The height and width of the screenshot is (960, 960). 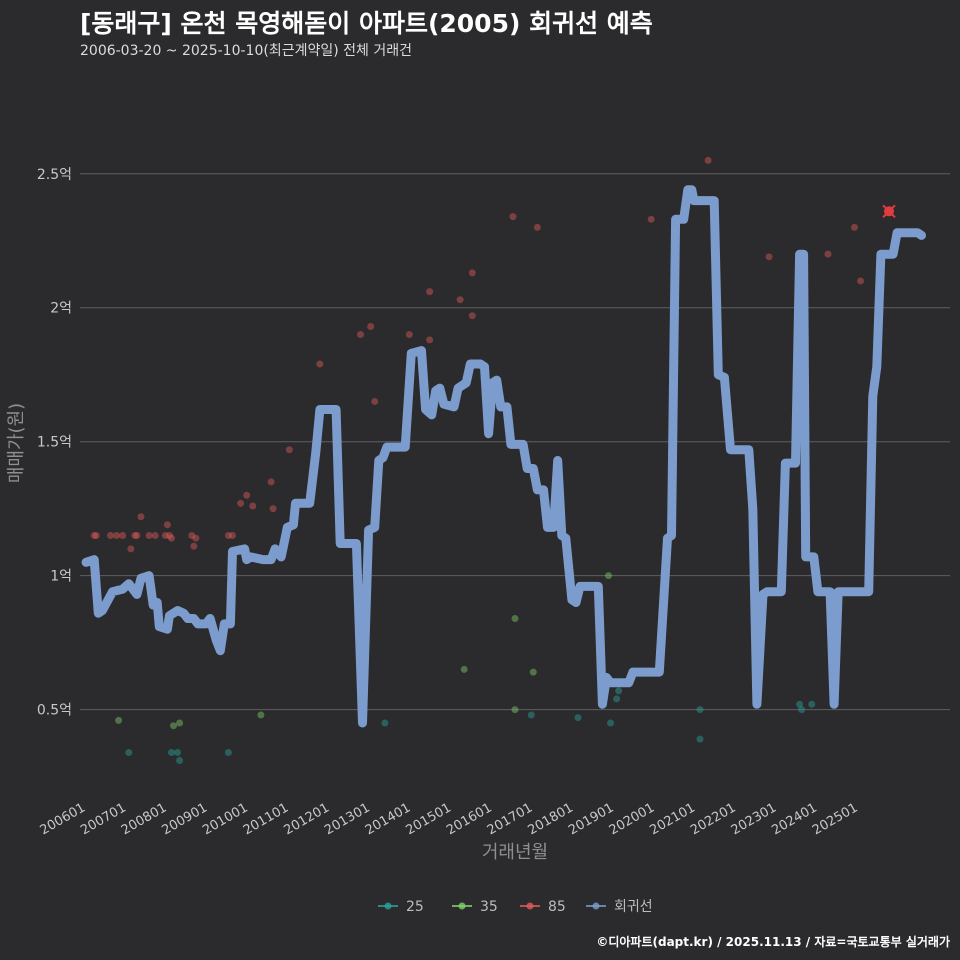 What do you see at coordinates (835, 819) in the screenshot?
I see `x-tick-label: 202501` at bounding box center [835, 819].